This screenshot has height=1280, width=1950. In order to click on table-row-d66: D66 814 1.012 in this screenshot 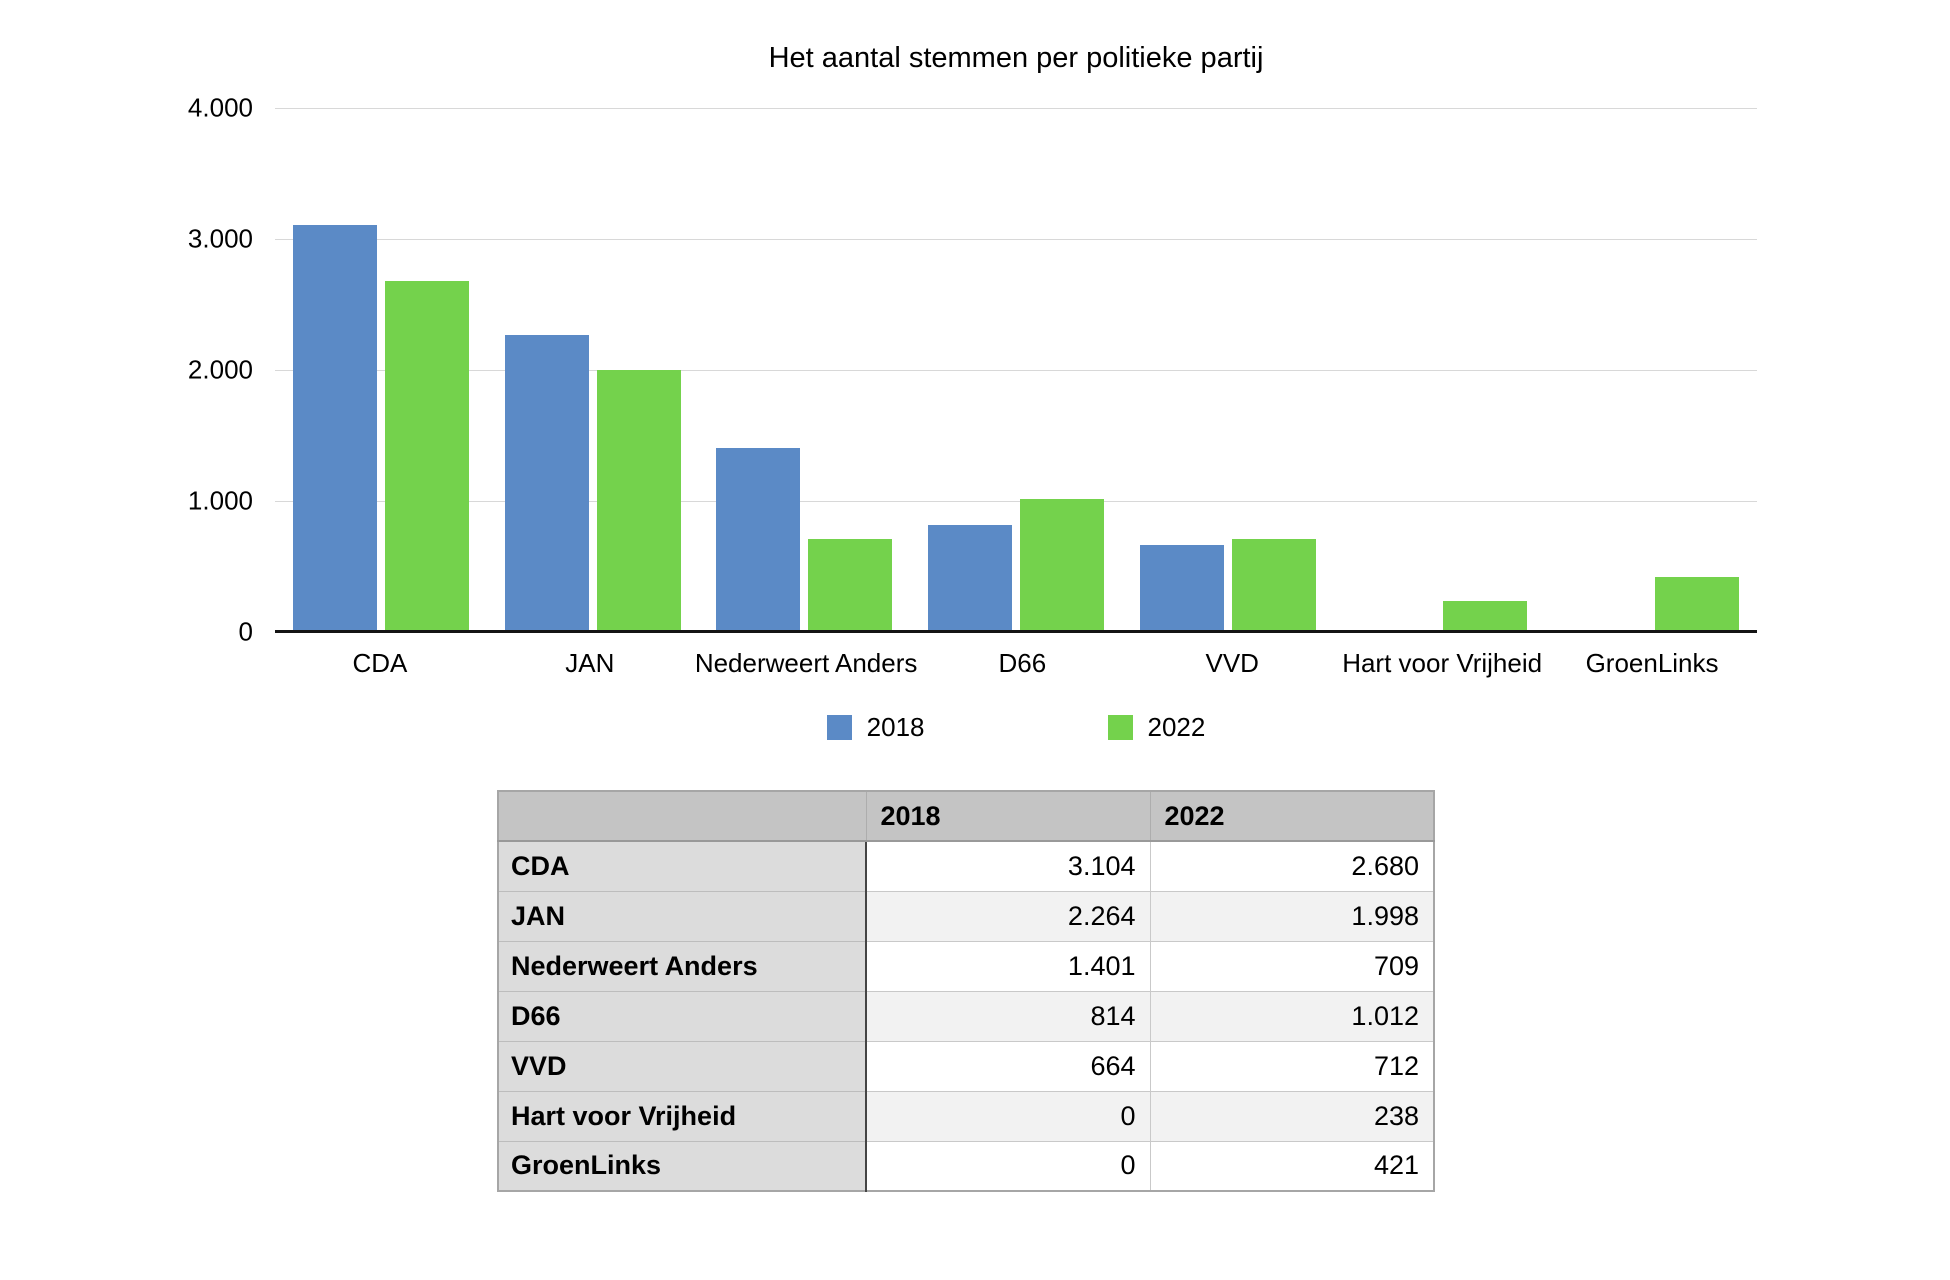, I will do `click(966, 1016)`.